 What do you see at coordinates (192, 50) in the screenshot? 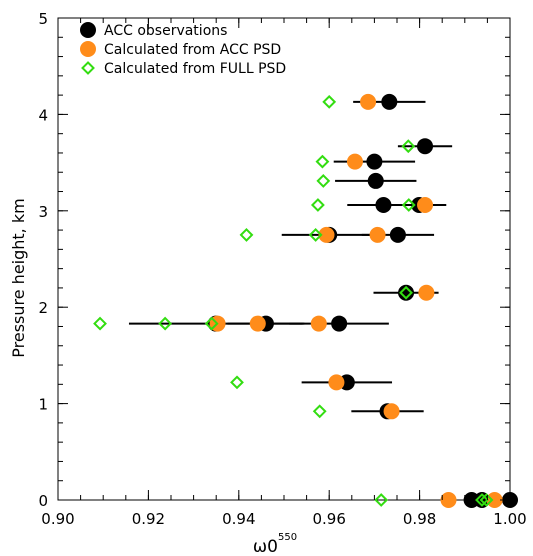
I see `legend-label: Calculated from ACC PSD` at bounding box center [192, 50].